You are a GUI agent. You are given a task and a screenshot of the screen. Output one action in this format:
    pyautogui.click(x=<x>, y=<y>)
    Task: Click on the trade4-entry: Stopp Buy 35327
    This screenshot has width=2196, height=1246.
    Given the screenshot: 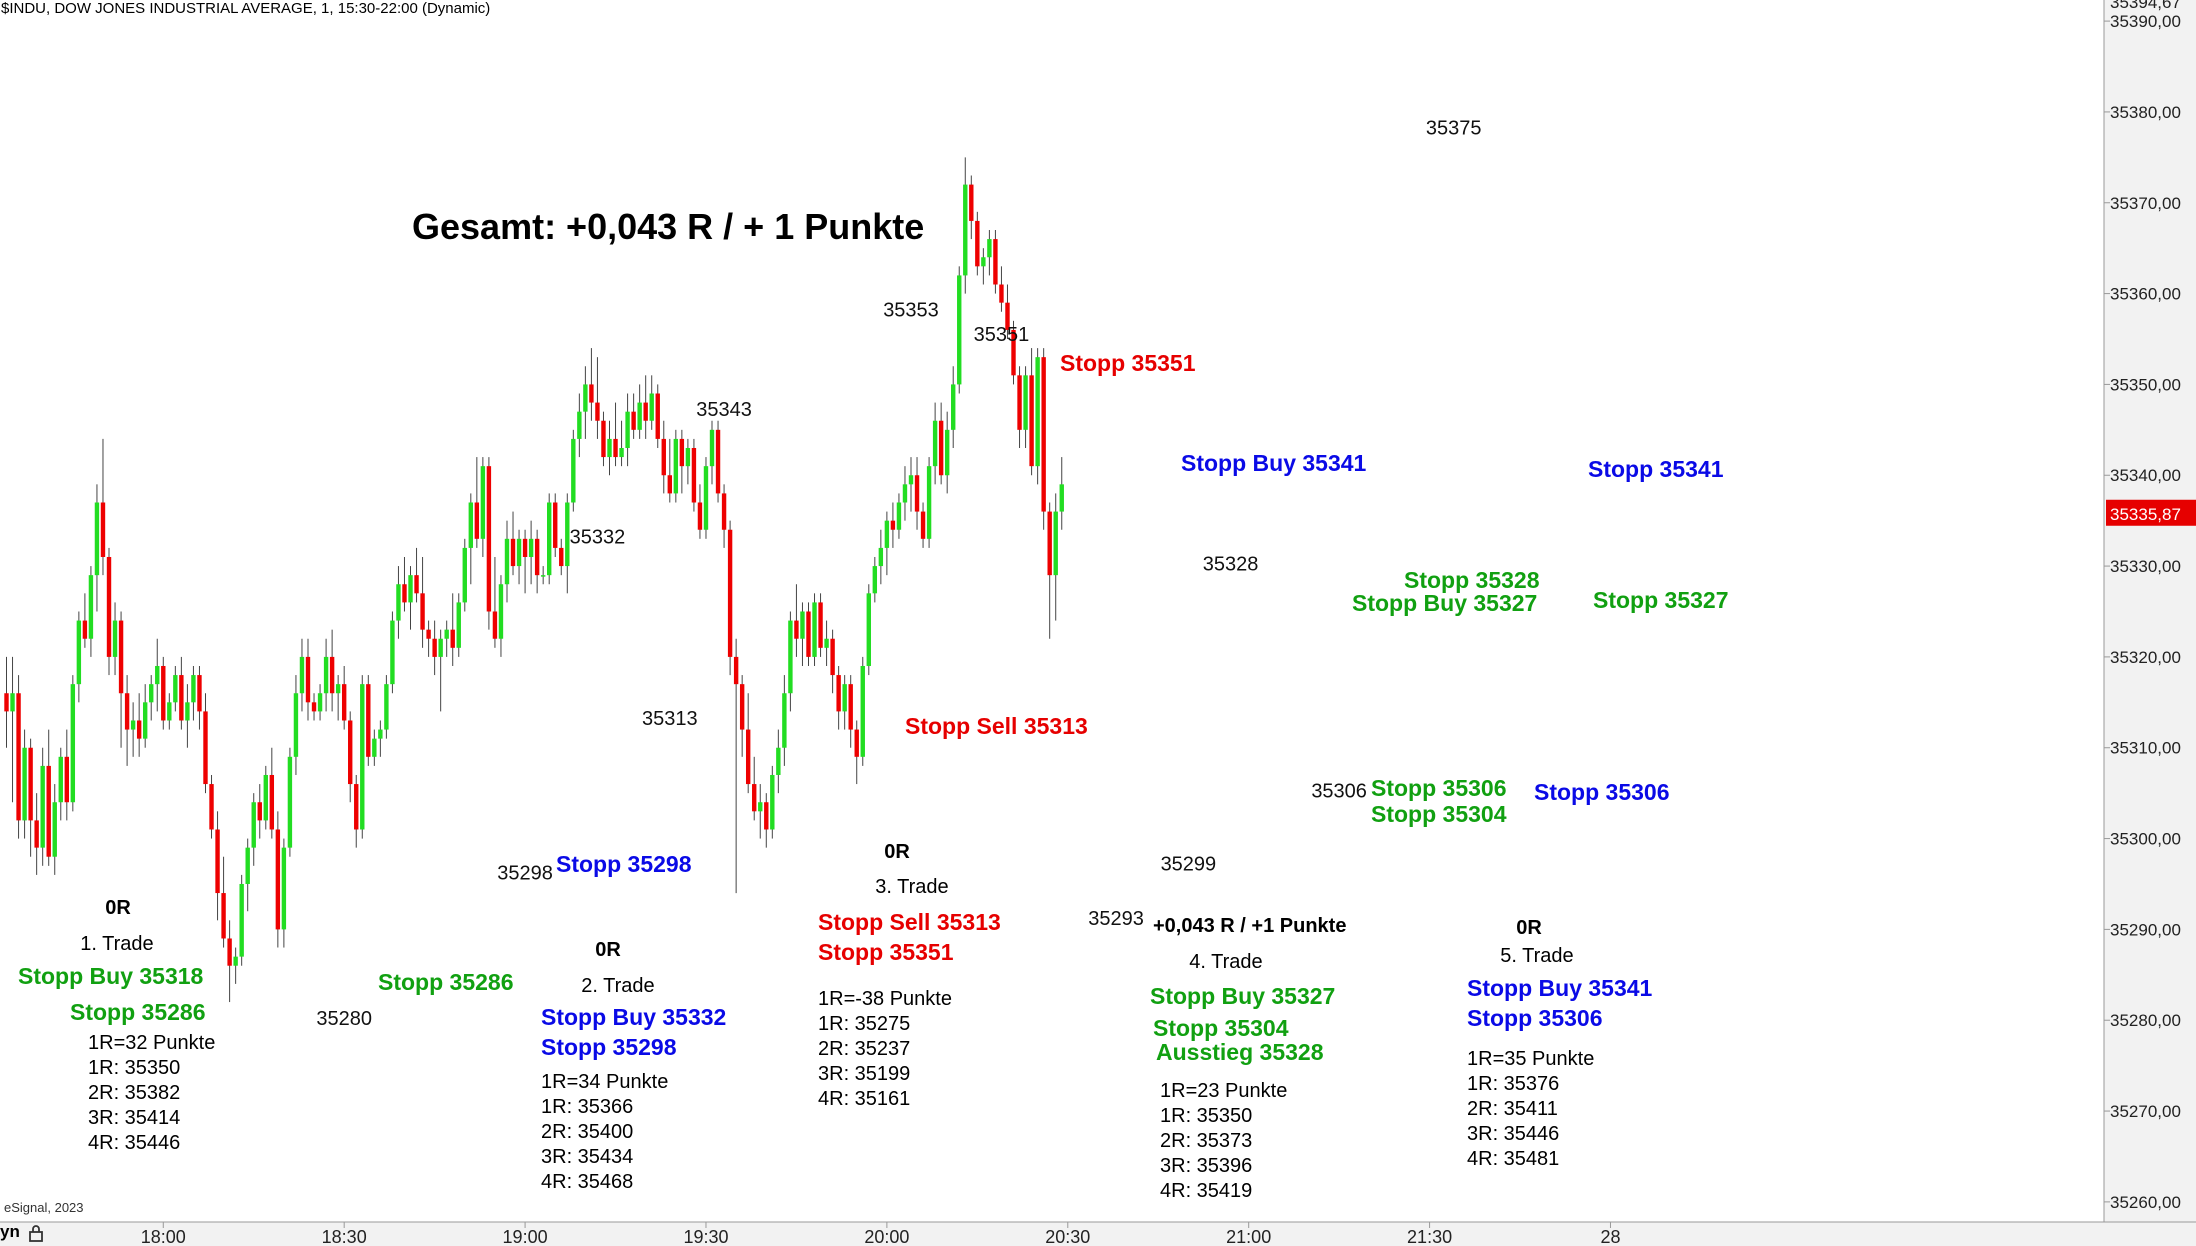 What is the action you would take?
    pyautogui.click(x=1242, y=996)
    